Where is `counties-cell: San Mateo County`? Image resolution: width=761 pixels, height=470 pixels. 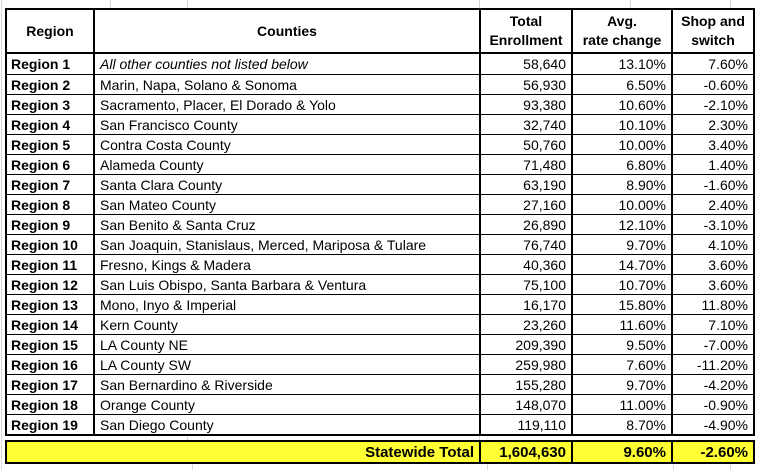 counties-cell: San Mateo County is located at coordinates (286, 204).